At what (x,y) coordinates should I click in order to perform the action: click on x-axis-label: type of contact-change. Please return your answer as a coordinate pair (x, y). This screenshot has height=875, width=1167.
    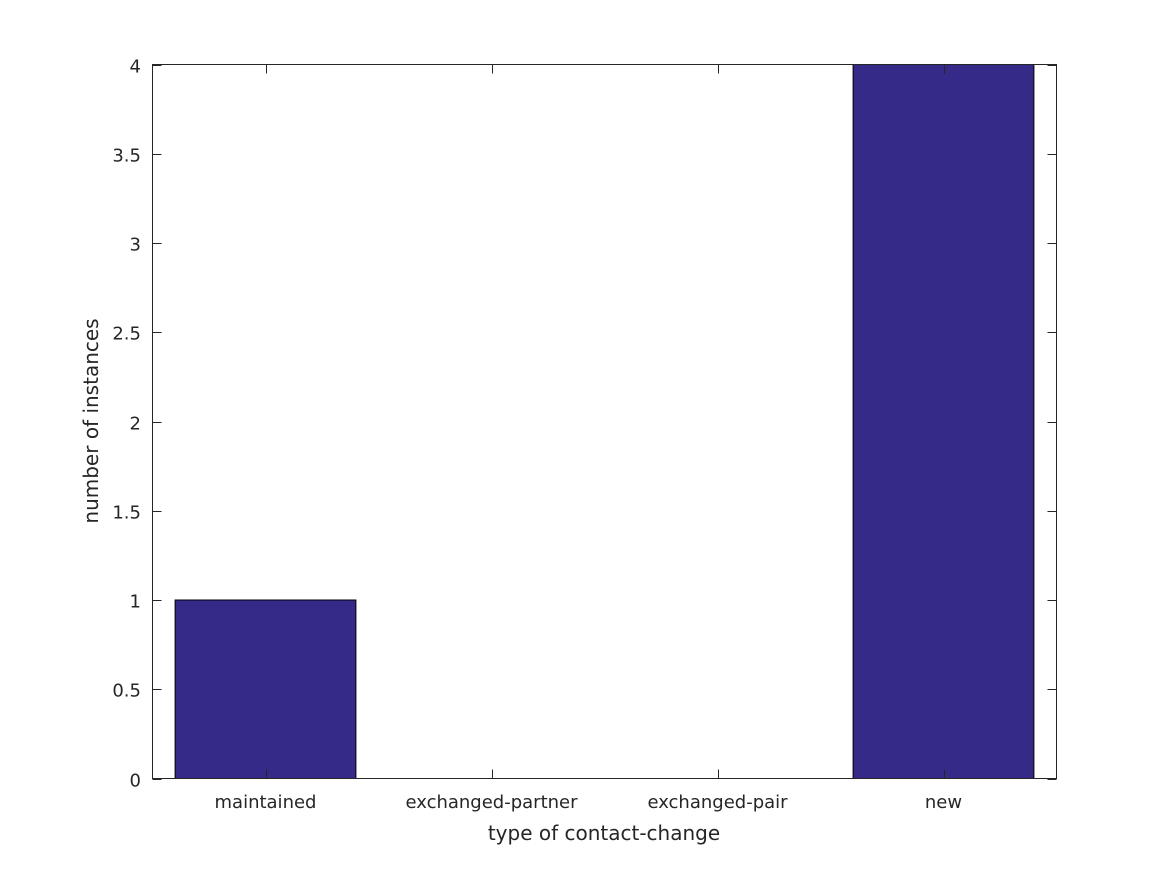
    Looking at the image, I should click on (604, 833).